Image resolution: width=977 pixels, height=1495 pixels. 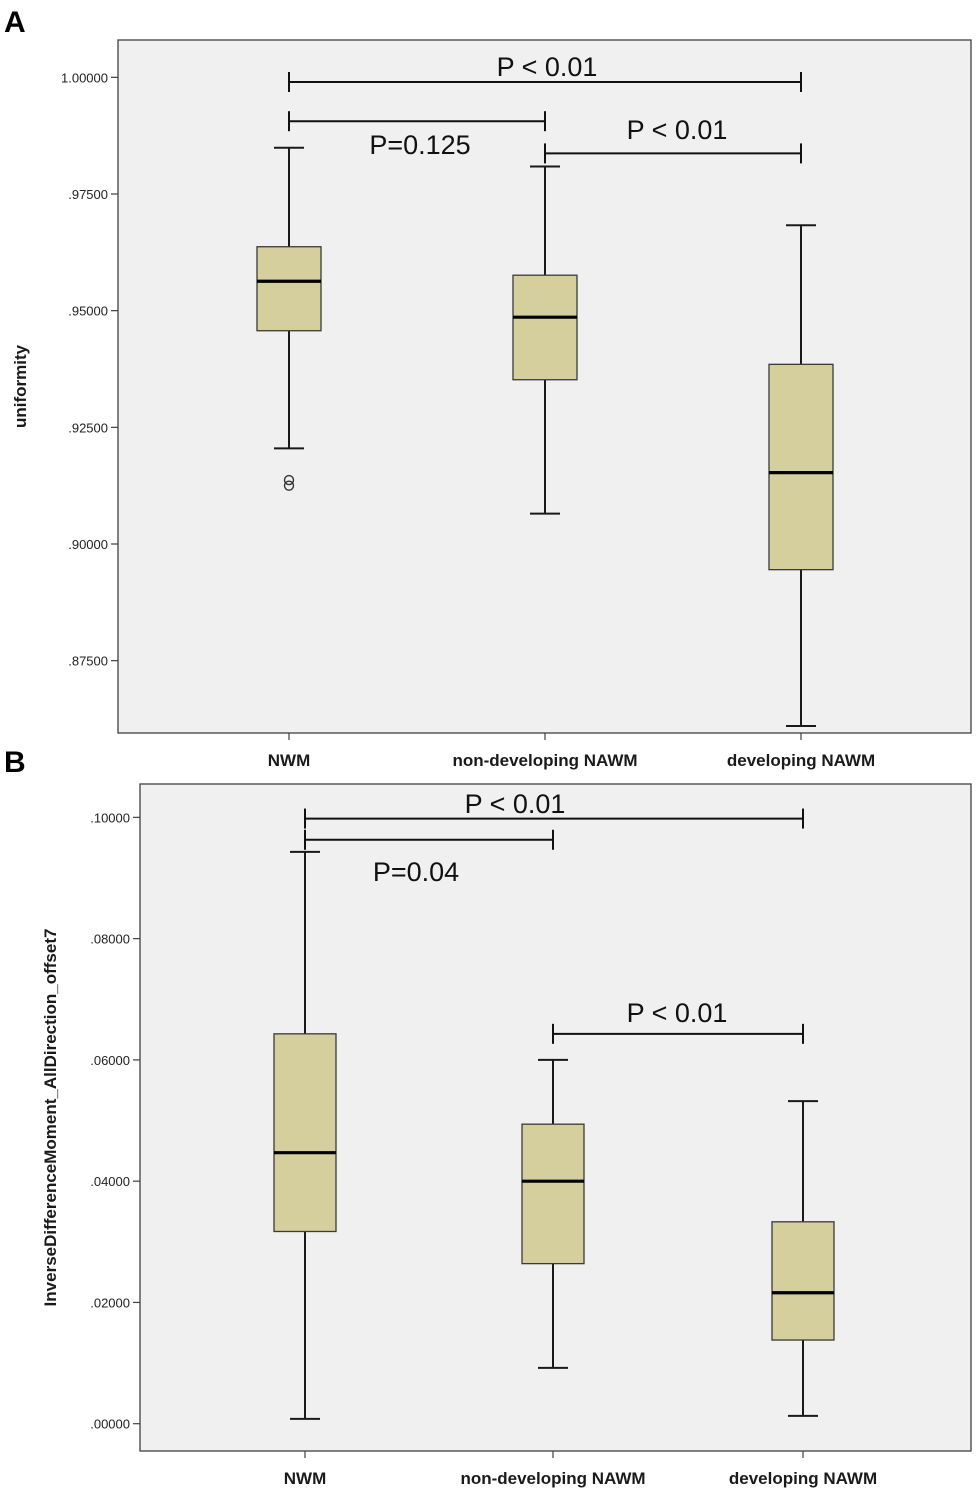 What do you see at coordinates (15, 22) in the screenshot?
I see `panel-letter: A` at bounding box center [15, 22].